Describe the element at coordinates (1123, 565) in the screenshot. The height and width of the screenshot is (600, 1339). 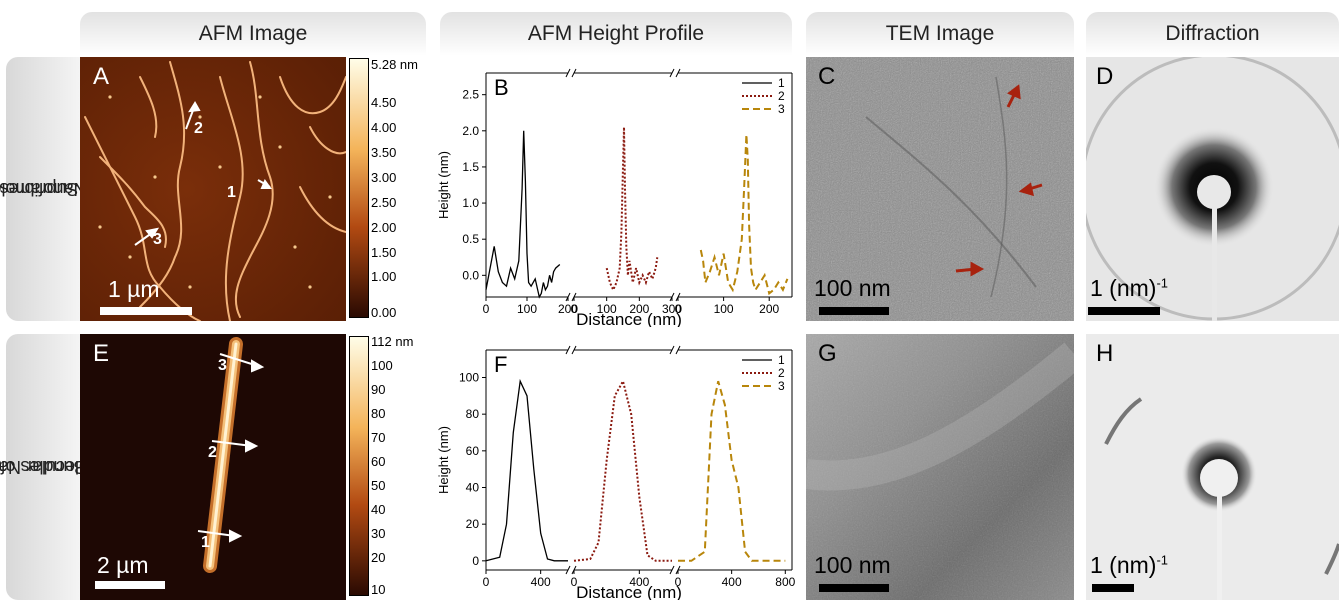
I see `scalebar-label-h-base: 1 (nm)` at that location.